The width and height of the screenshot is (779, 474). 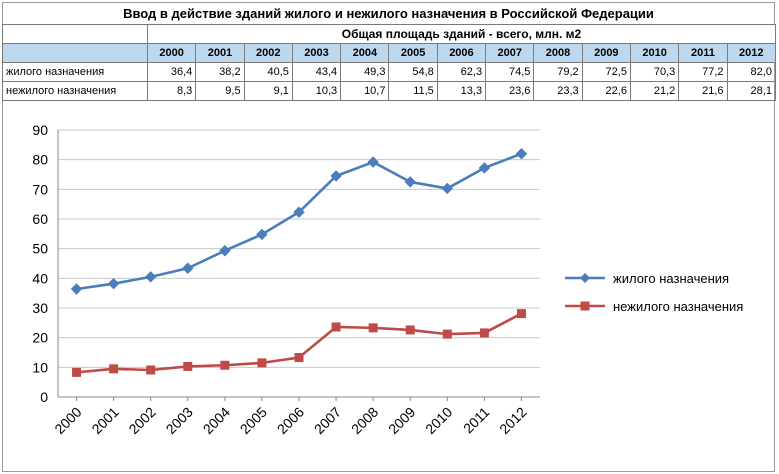 I want to click on table-cell: 49,3, so click(x=365, y=72).